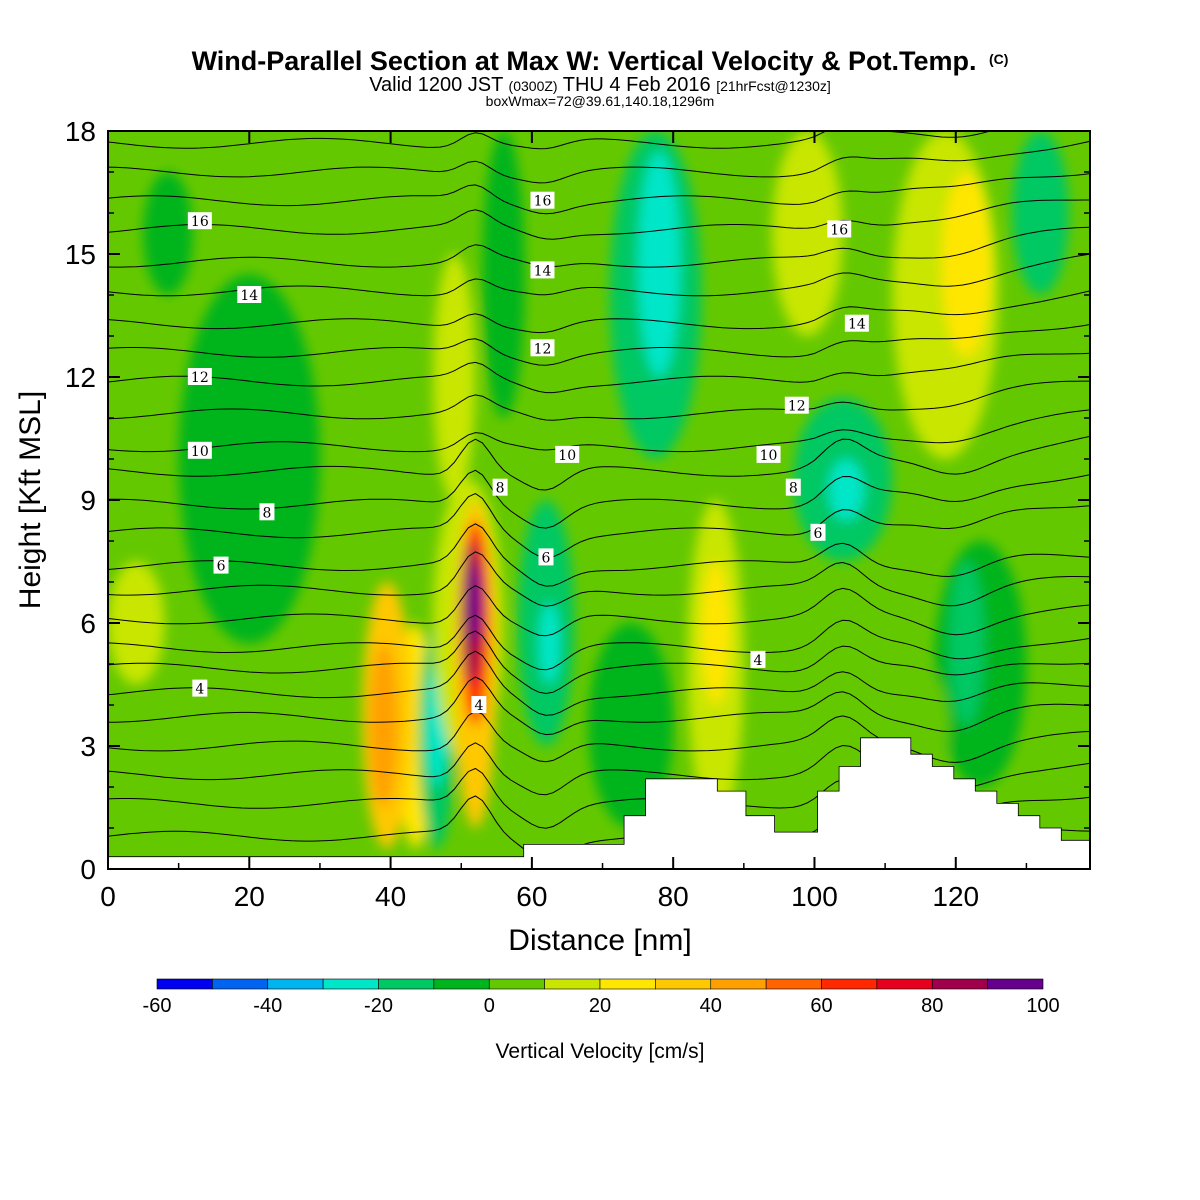  What do you see at coordinates (88, 746) in the screenshot?
I see `y-tick-label: 3` at bounding box center [88, 746].